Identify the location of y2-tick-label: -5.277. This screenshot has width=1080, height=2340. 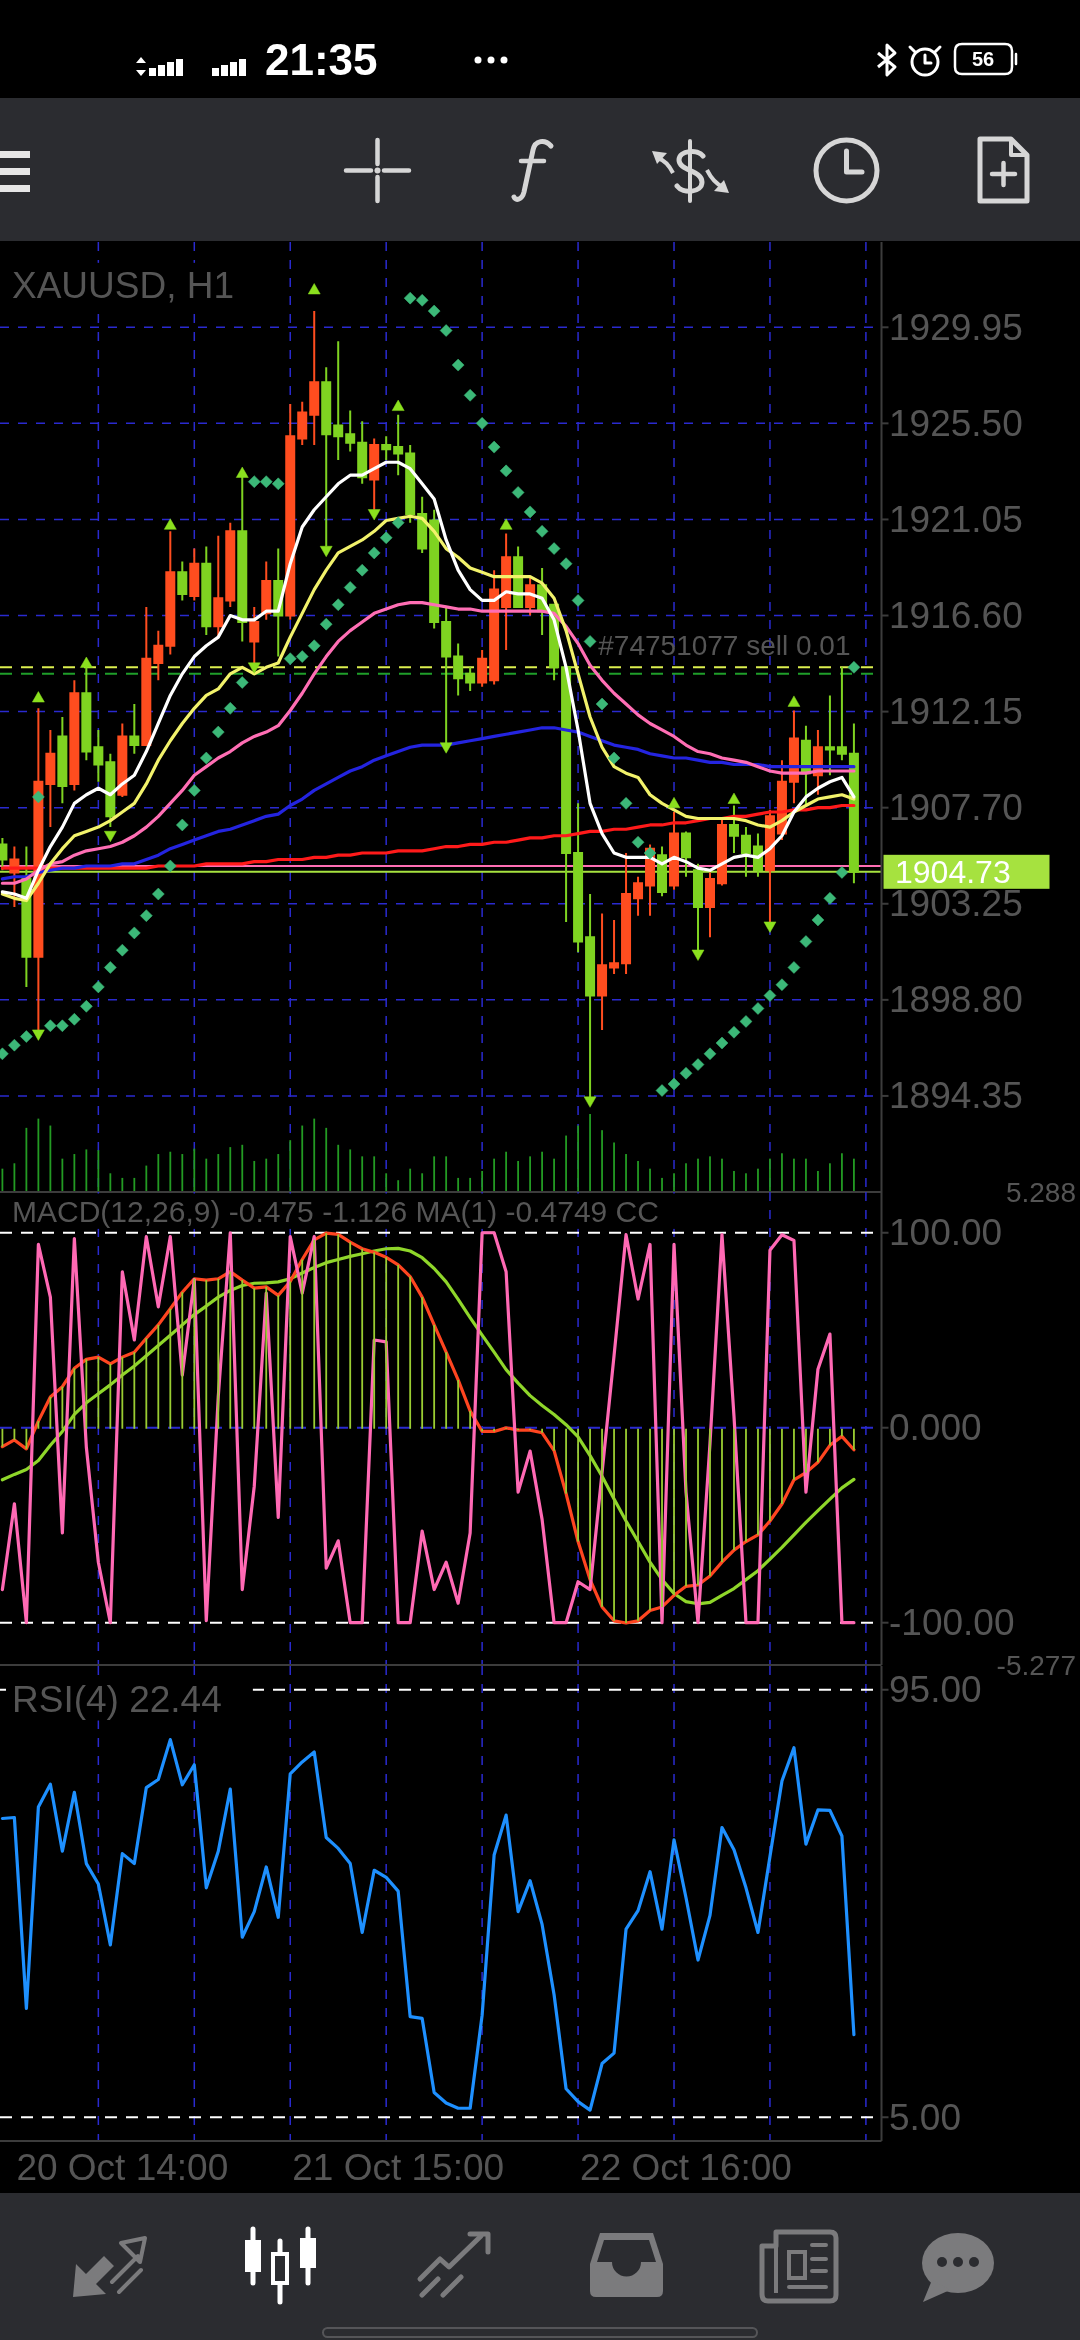
(1036, 1665).